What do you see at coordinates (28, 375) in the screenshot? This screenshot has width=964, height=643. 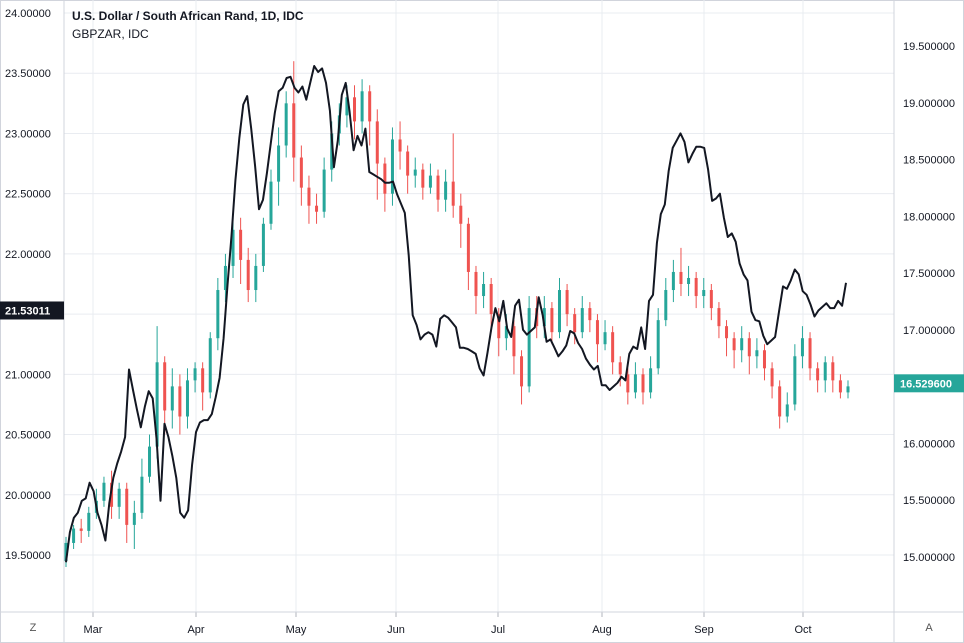 I see `left-tick-label: 21.00000` at bounding box center [28, 375].